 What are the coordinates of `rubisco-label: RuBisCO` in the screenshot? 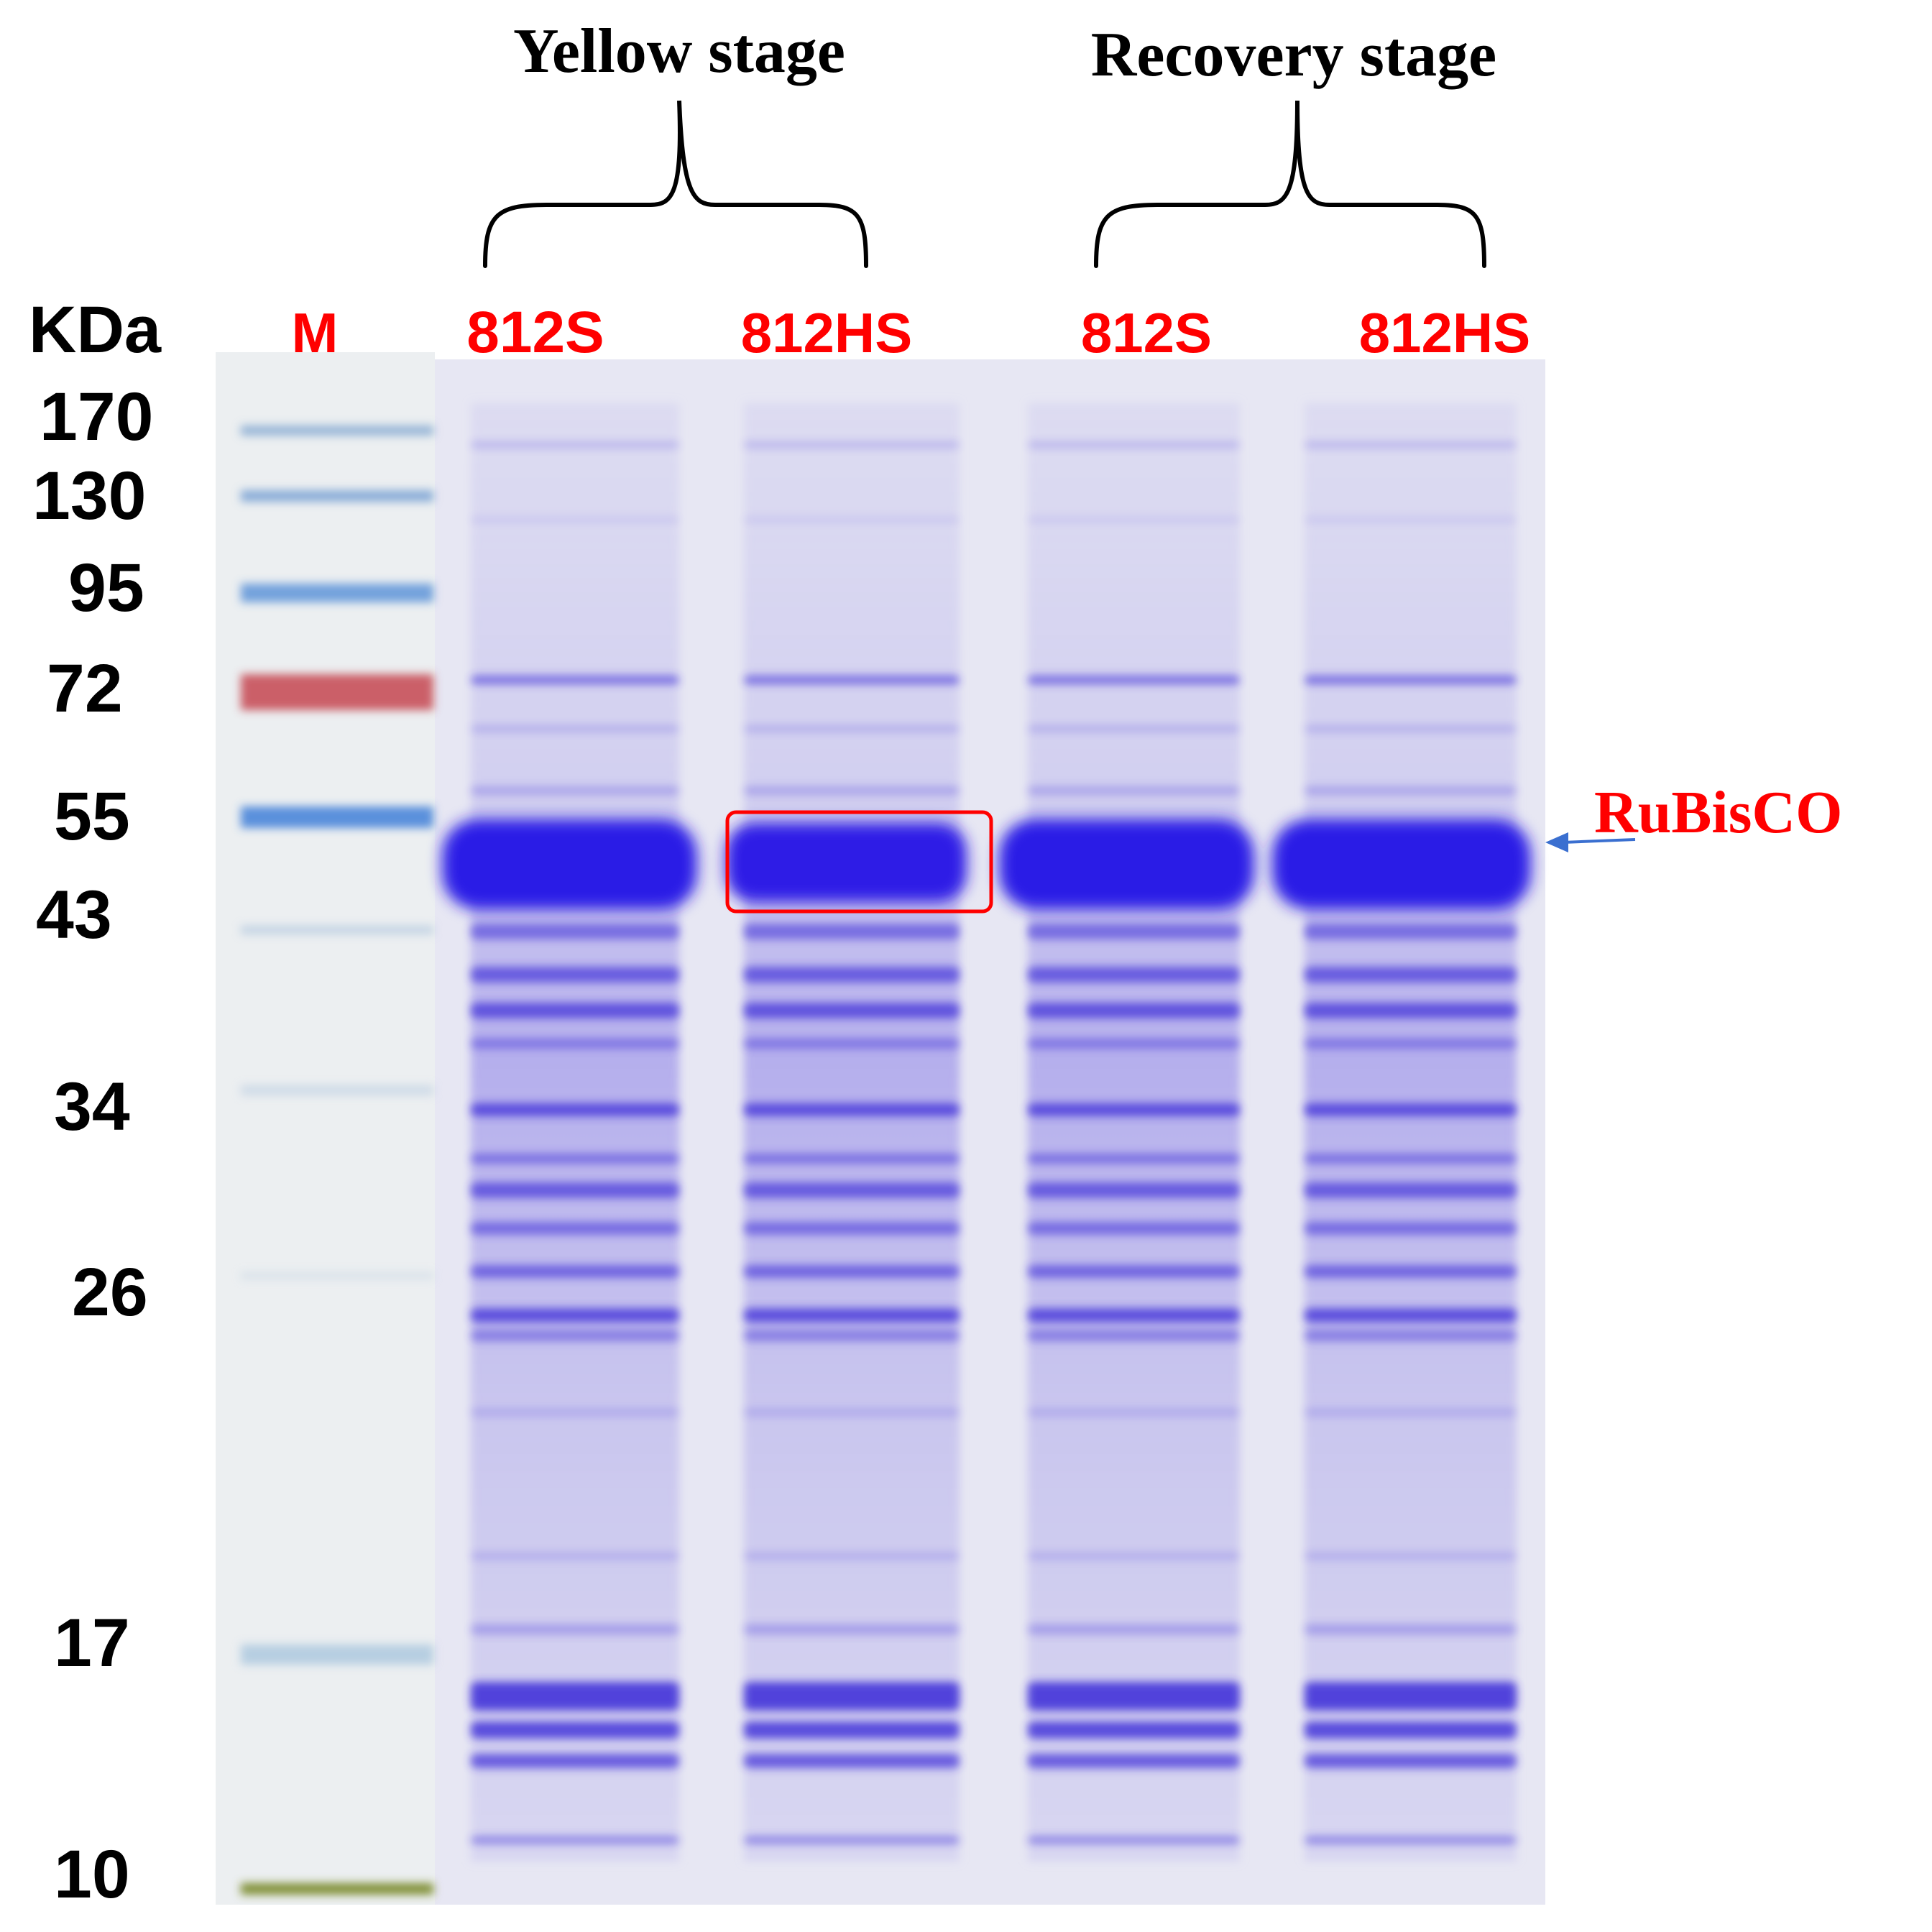 It's located at (1718, 812).